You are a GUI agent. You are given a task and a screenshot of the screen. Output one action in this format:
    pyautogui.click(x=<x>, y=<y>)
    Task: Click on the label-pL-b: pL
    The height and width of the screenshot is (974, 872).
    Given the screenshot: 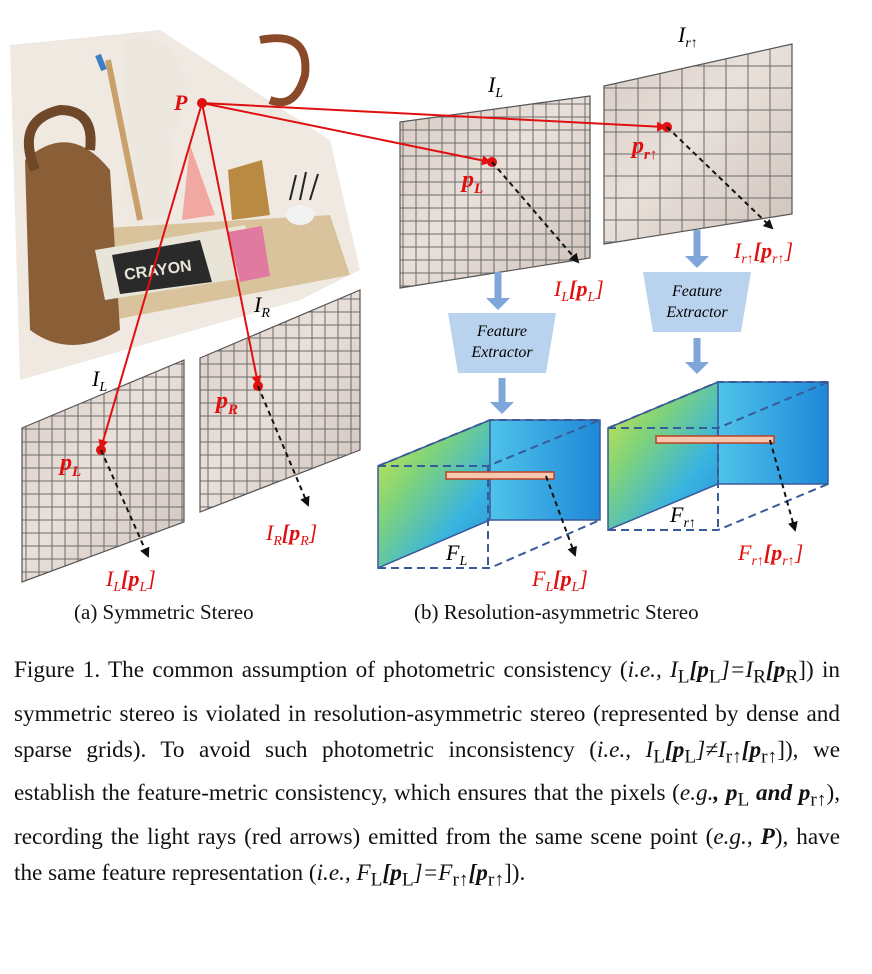 What is the action you would take?
    pyautogui.click(x=471, y=182)
    